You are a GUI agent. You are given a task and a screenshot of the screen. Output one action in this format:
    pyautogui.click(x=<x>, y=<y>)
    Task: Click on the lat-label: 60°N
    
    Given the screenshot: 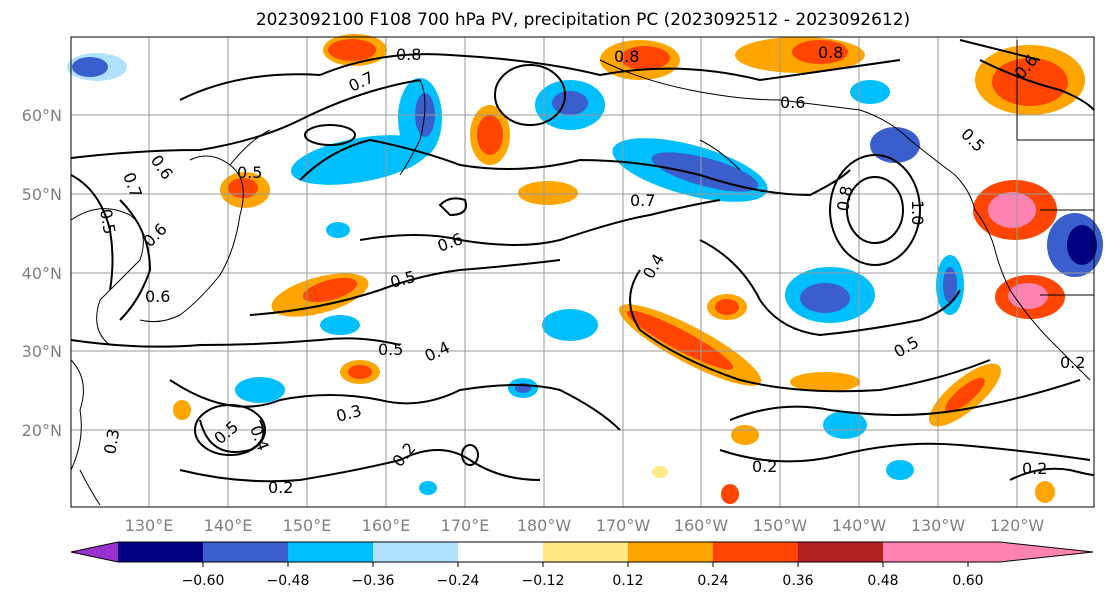 What is the action you would take?
    pyautogui.click(x=42, y=115)
    